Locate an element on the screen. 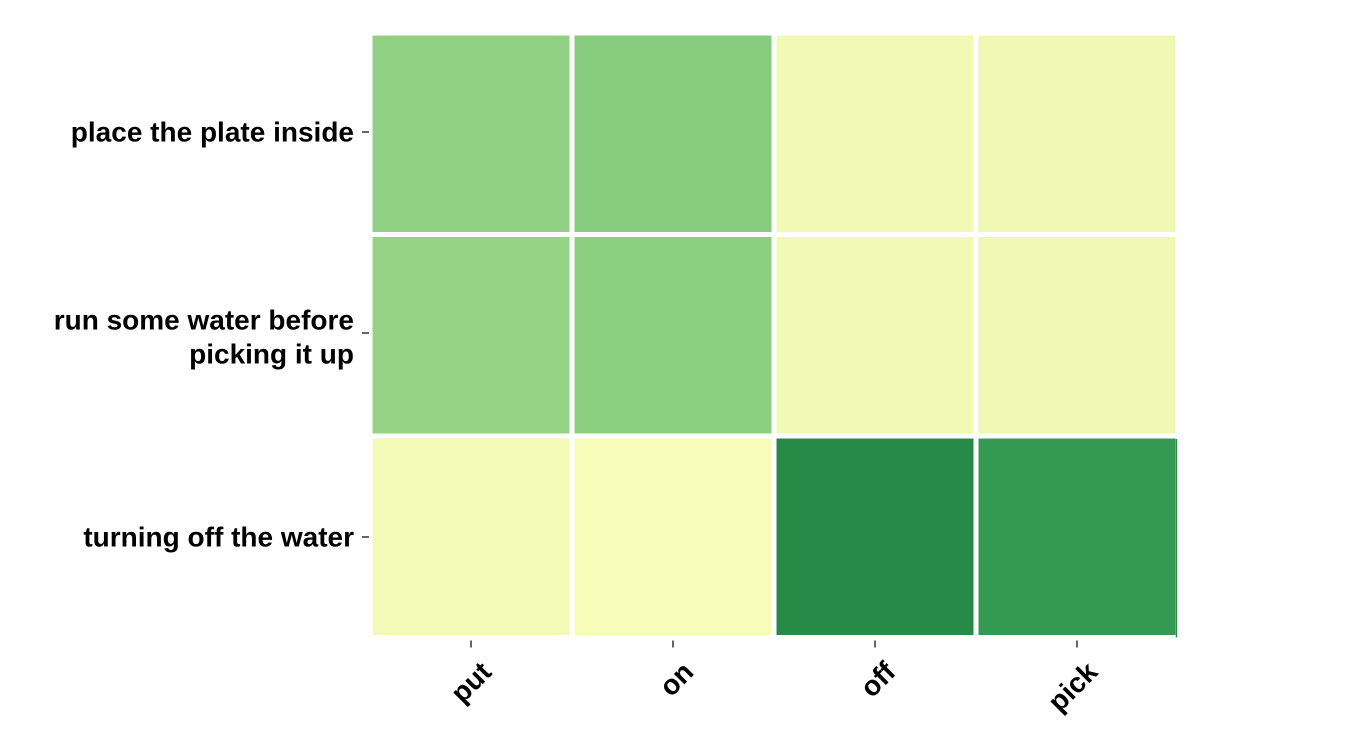 The width and height of the screenshot is (1350, 750). y-tick-label: picking it up is located at coordinates (271, 354).